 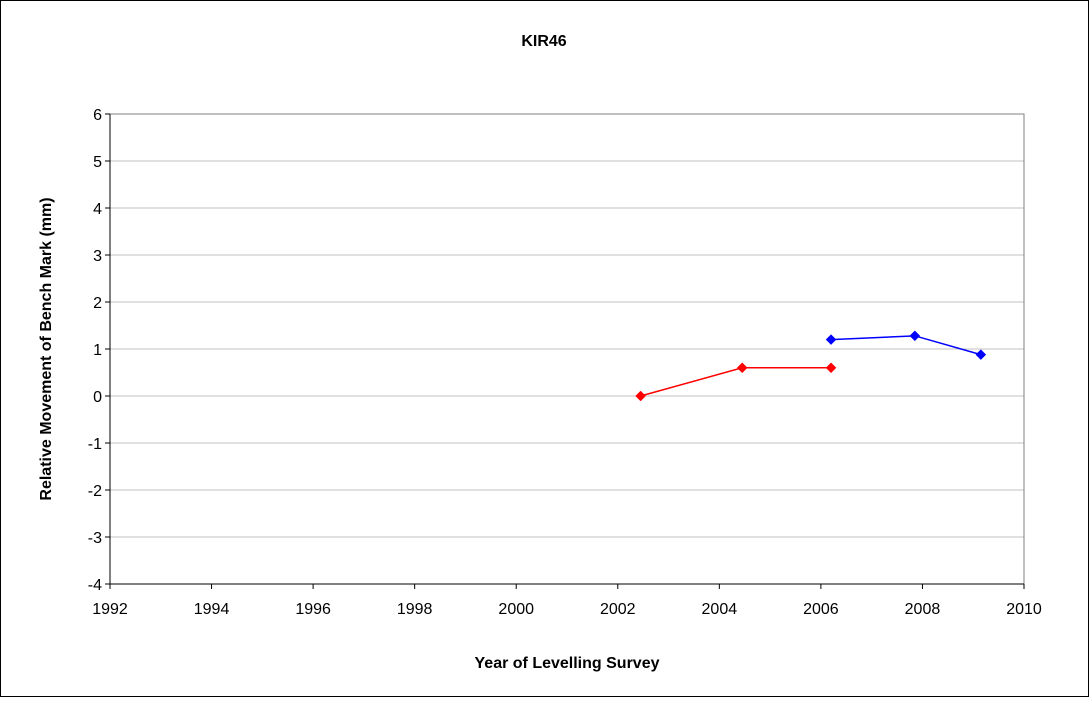 I want to click on x-tick-label: 1994, so click(x=212, y=609).